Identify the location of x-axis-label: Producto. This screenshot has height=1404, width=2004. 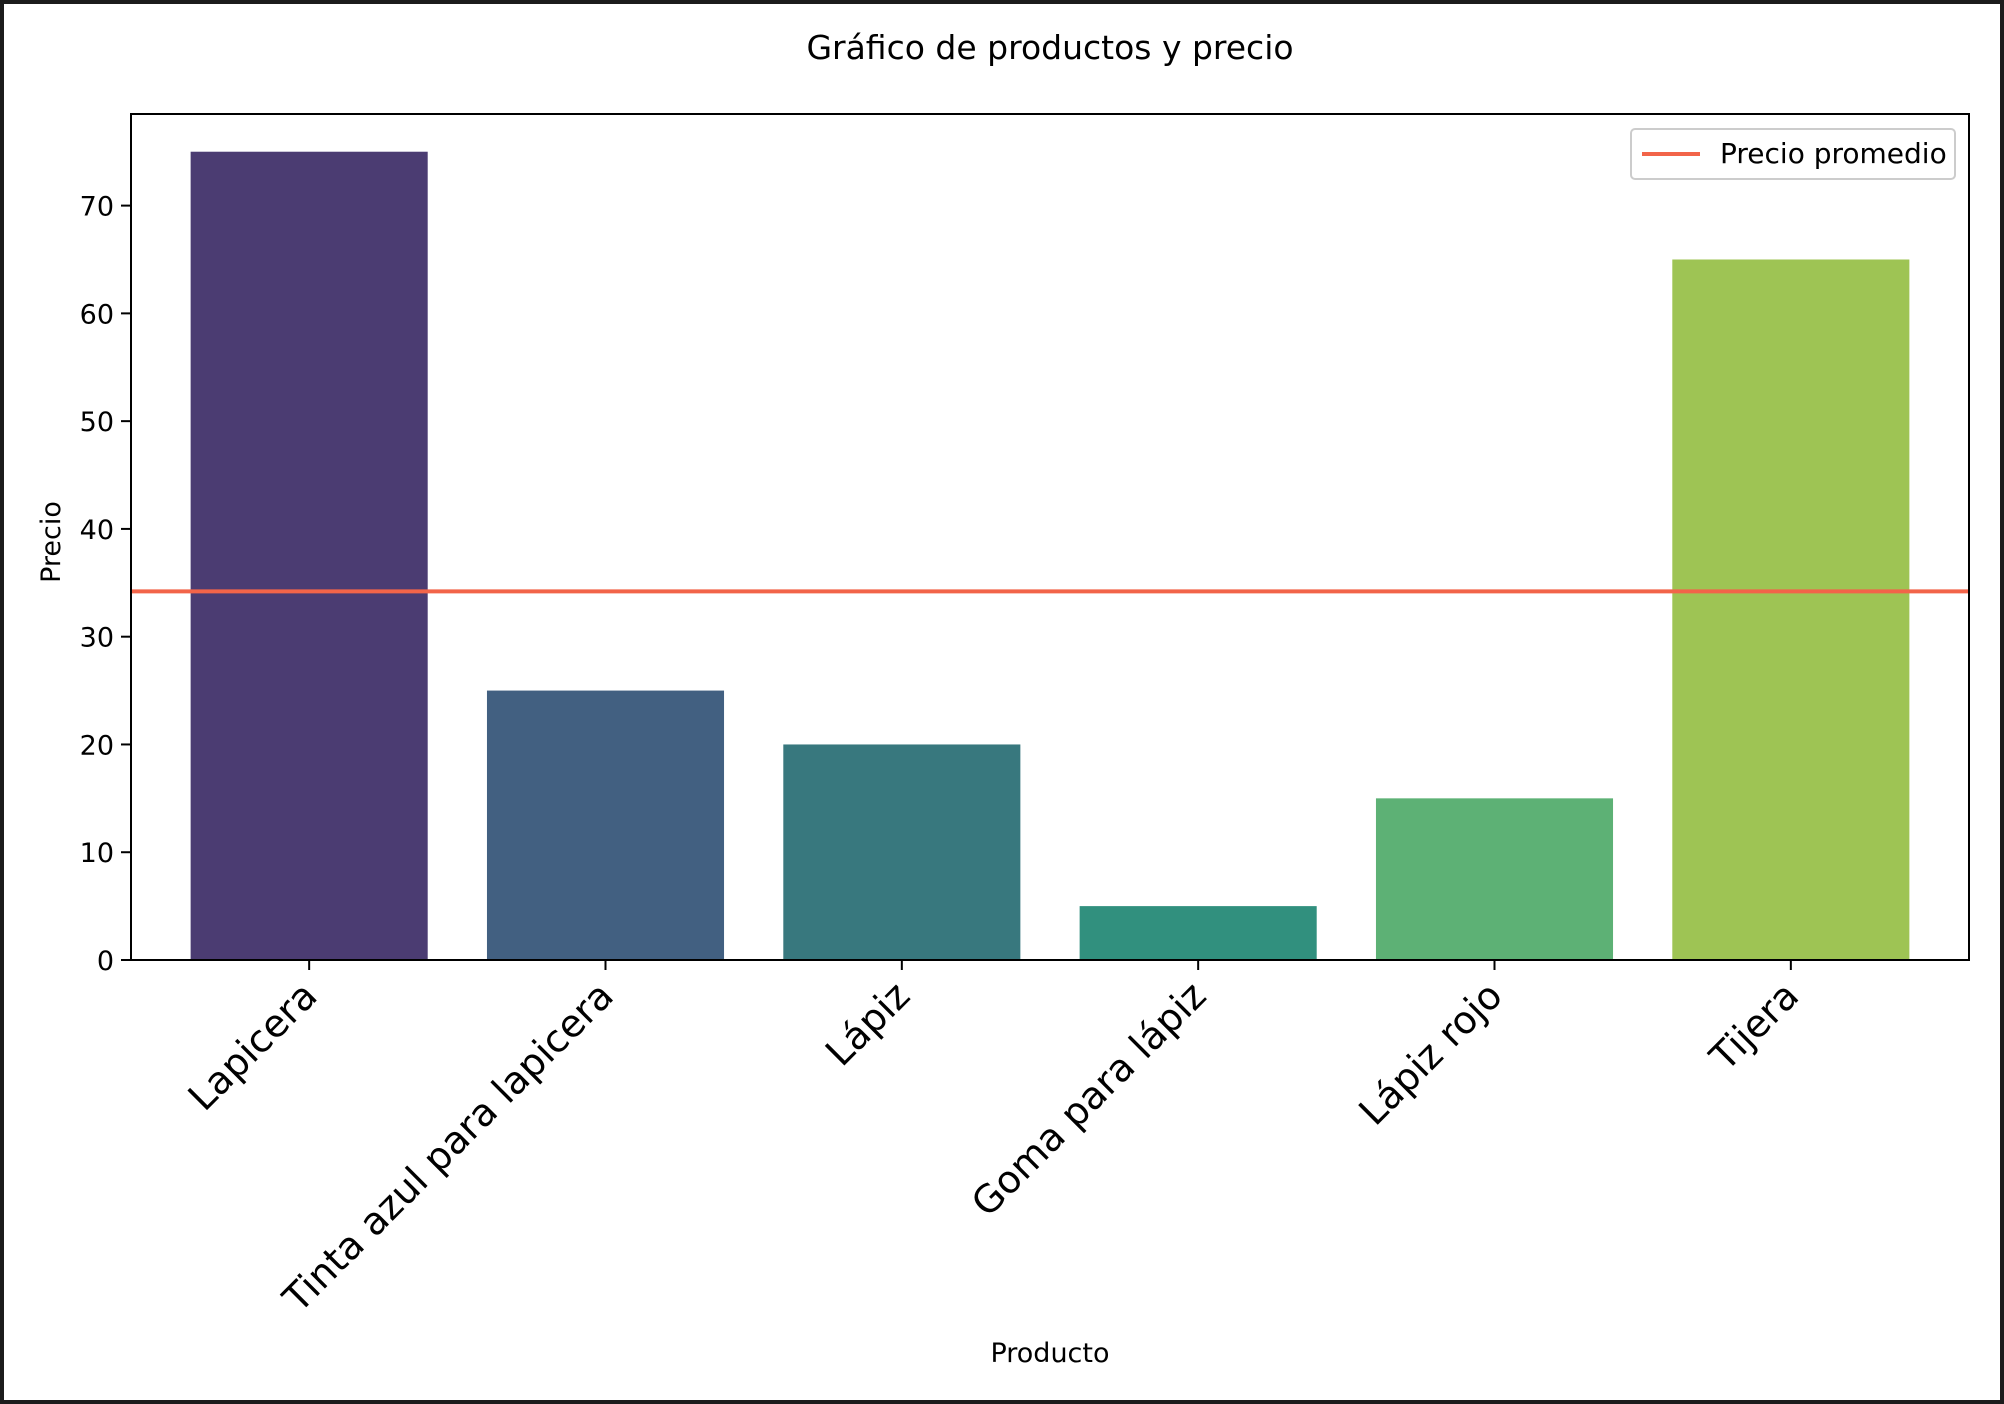
(1049, 1353).